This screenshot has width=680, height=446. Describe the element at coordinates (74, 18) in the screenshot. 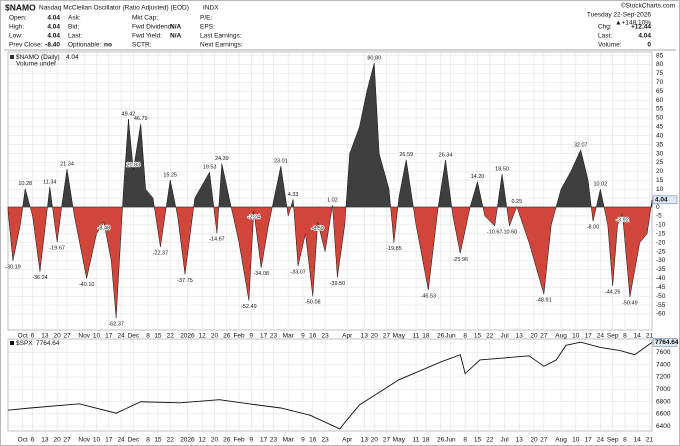

I see `field-label: Ask:` at that location.